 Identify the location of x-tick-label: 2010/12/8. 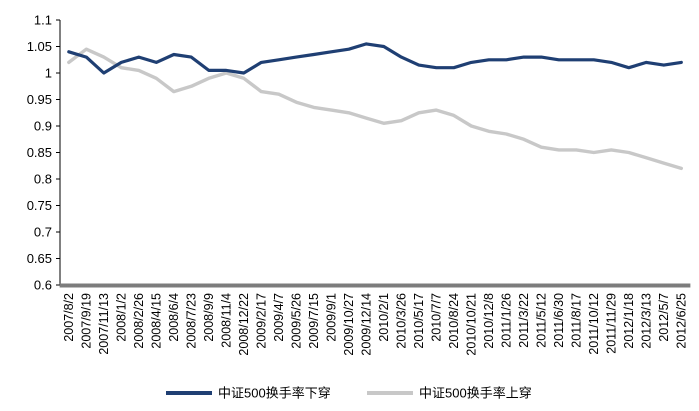
(489, 321).